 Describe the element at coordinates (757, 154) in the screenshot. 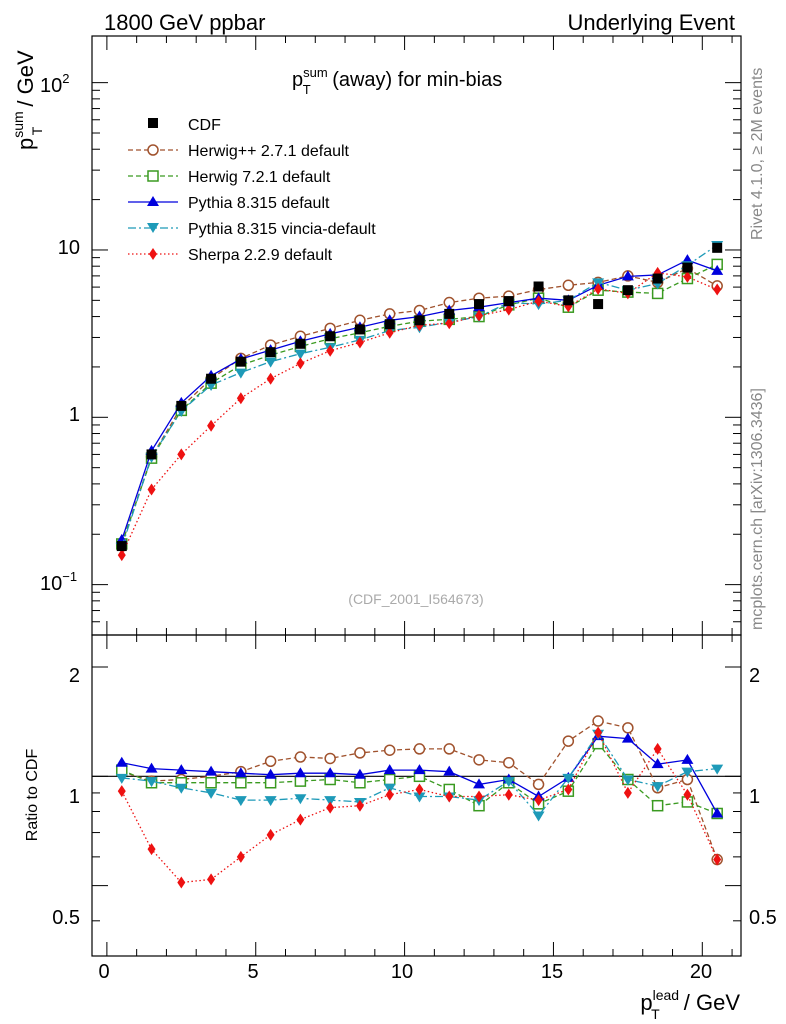

I see `rivet-version-label: Rivet 4.1.0, ≥ 2M events` at that location.